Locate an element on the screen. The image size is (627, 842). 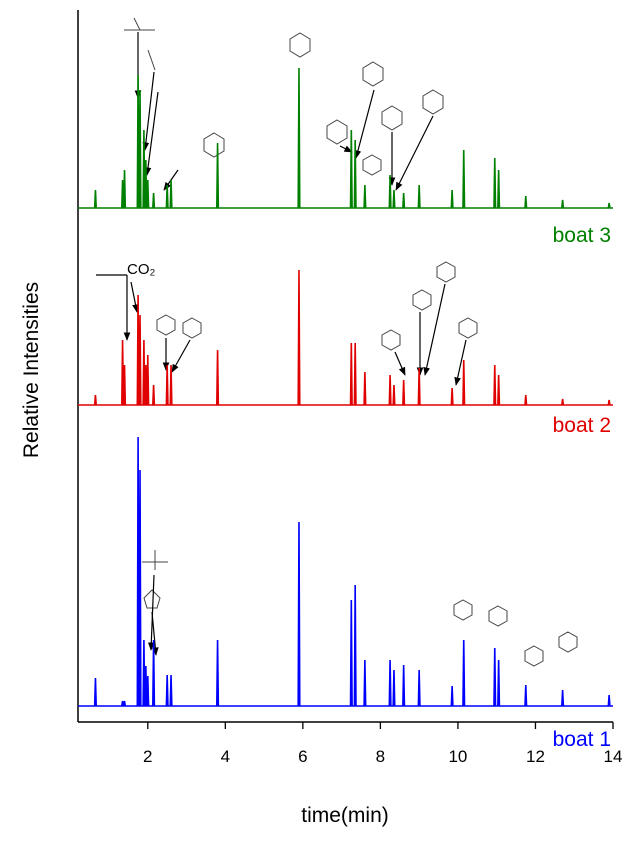
x-tick-label: 14 is located at coordinates (613, 756).